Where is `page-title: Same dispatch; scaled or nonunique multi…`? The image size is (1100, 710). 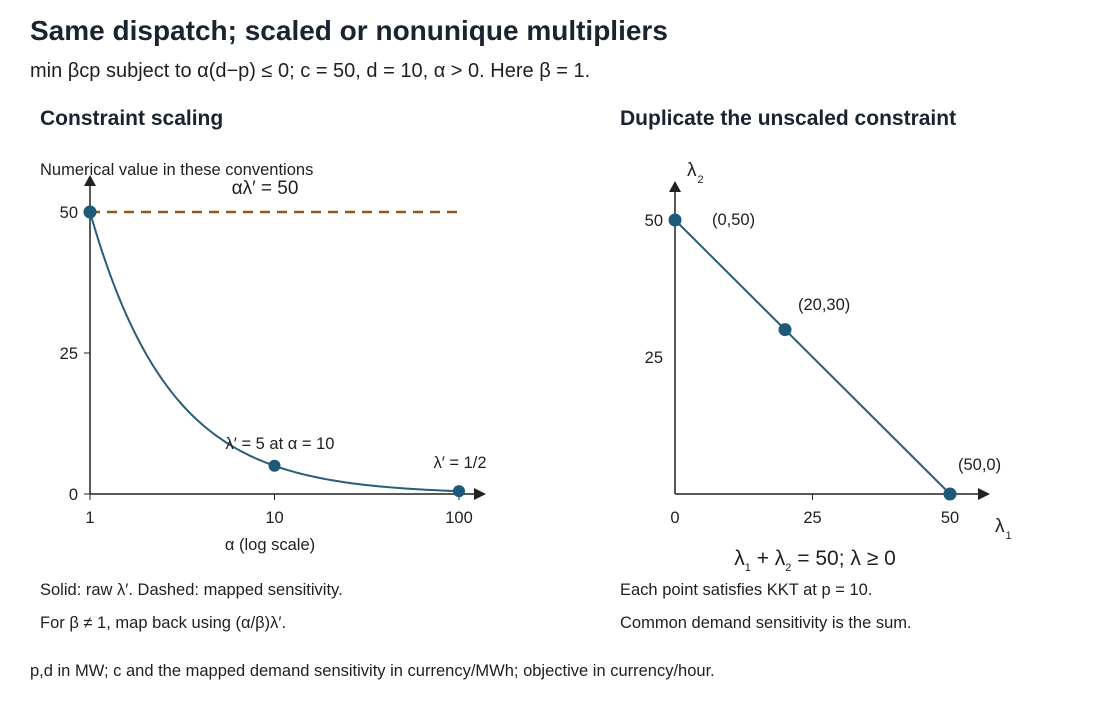 page-title: Same dispatch; scaled or nonunique multi… is located at coordinates (349, 30).